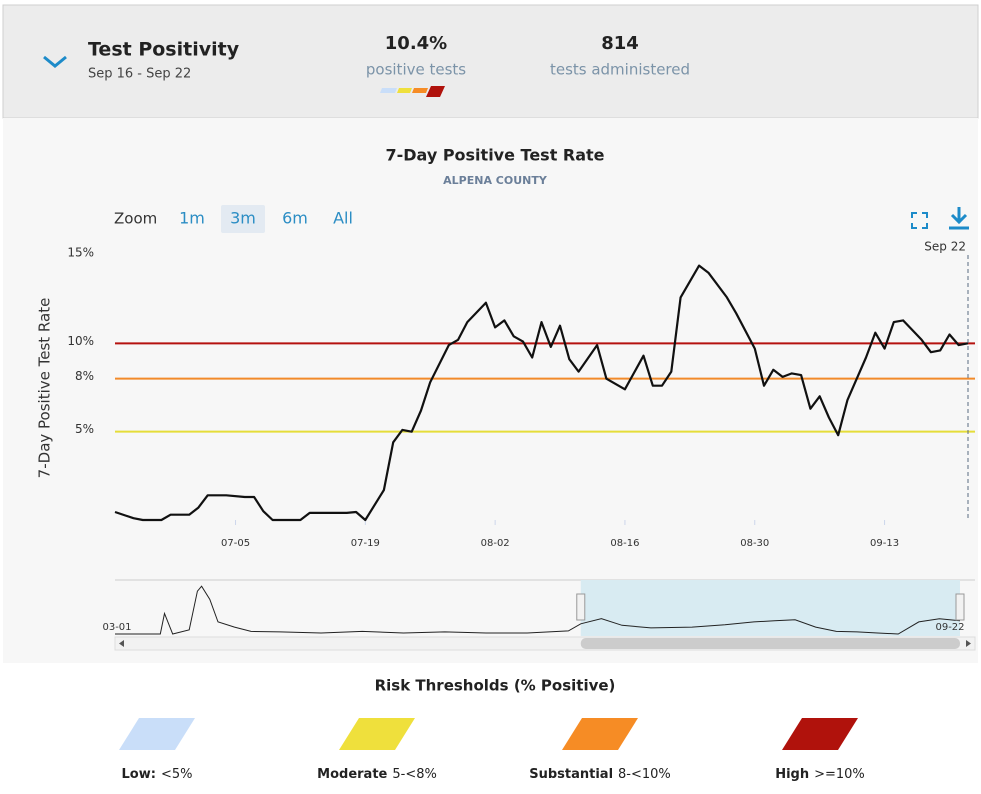 This screenshot has height=794, width=981. I want to click on y-tick-label: 8%, so click(84, 376).